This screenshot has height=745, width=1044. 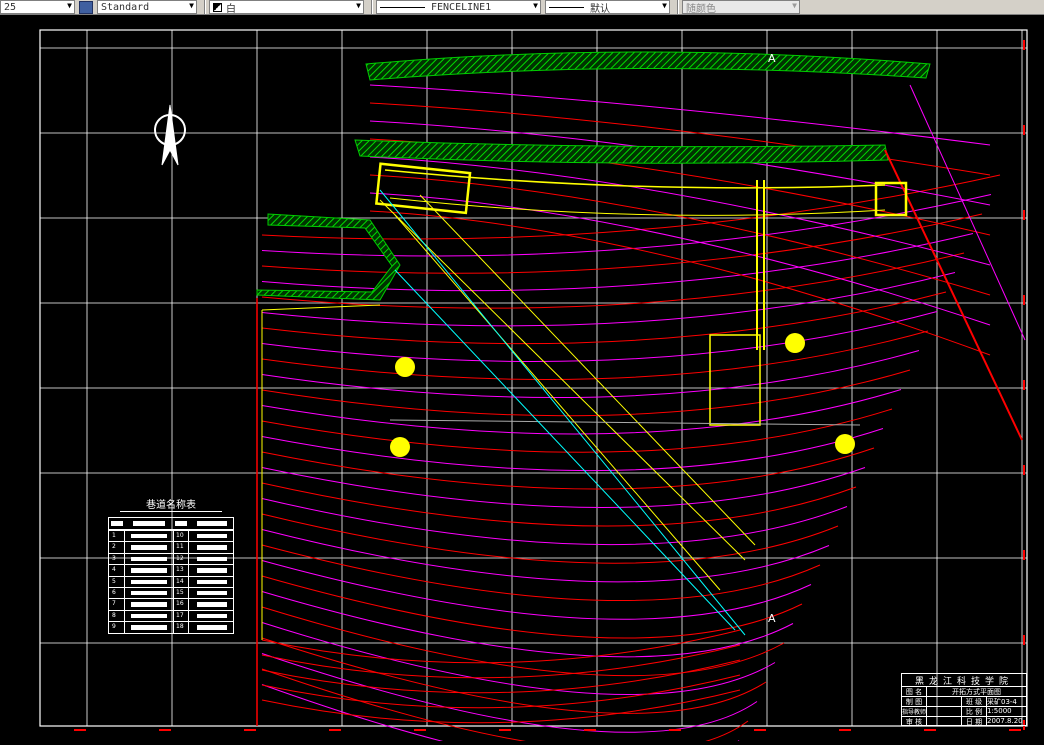 I want to click on lineweight-dropdown: 默认 ▼, so click(x=607, y=7).